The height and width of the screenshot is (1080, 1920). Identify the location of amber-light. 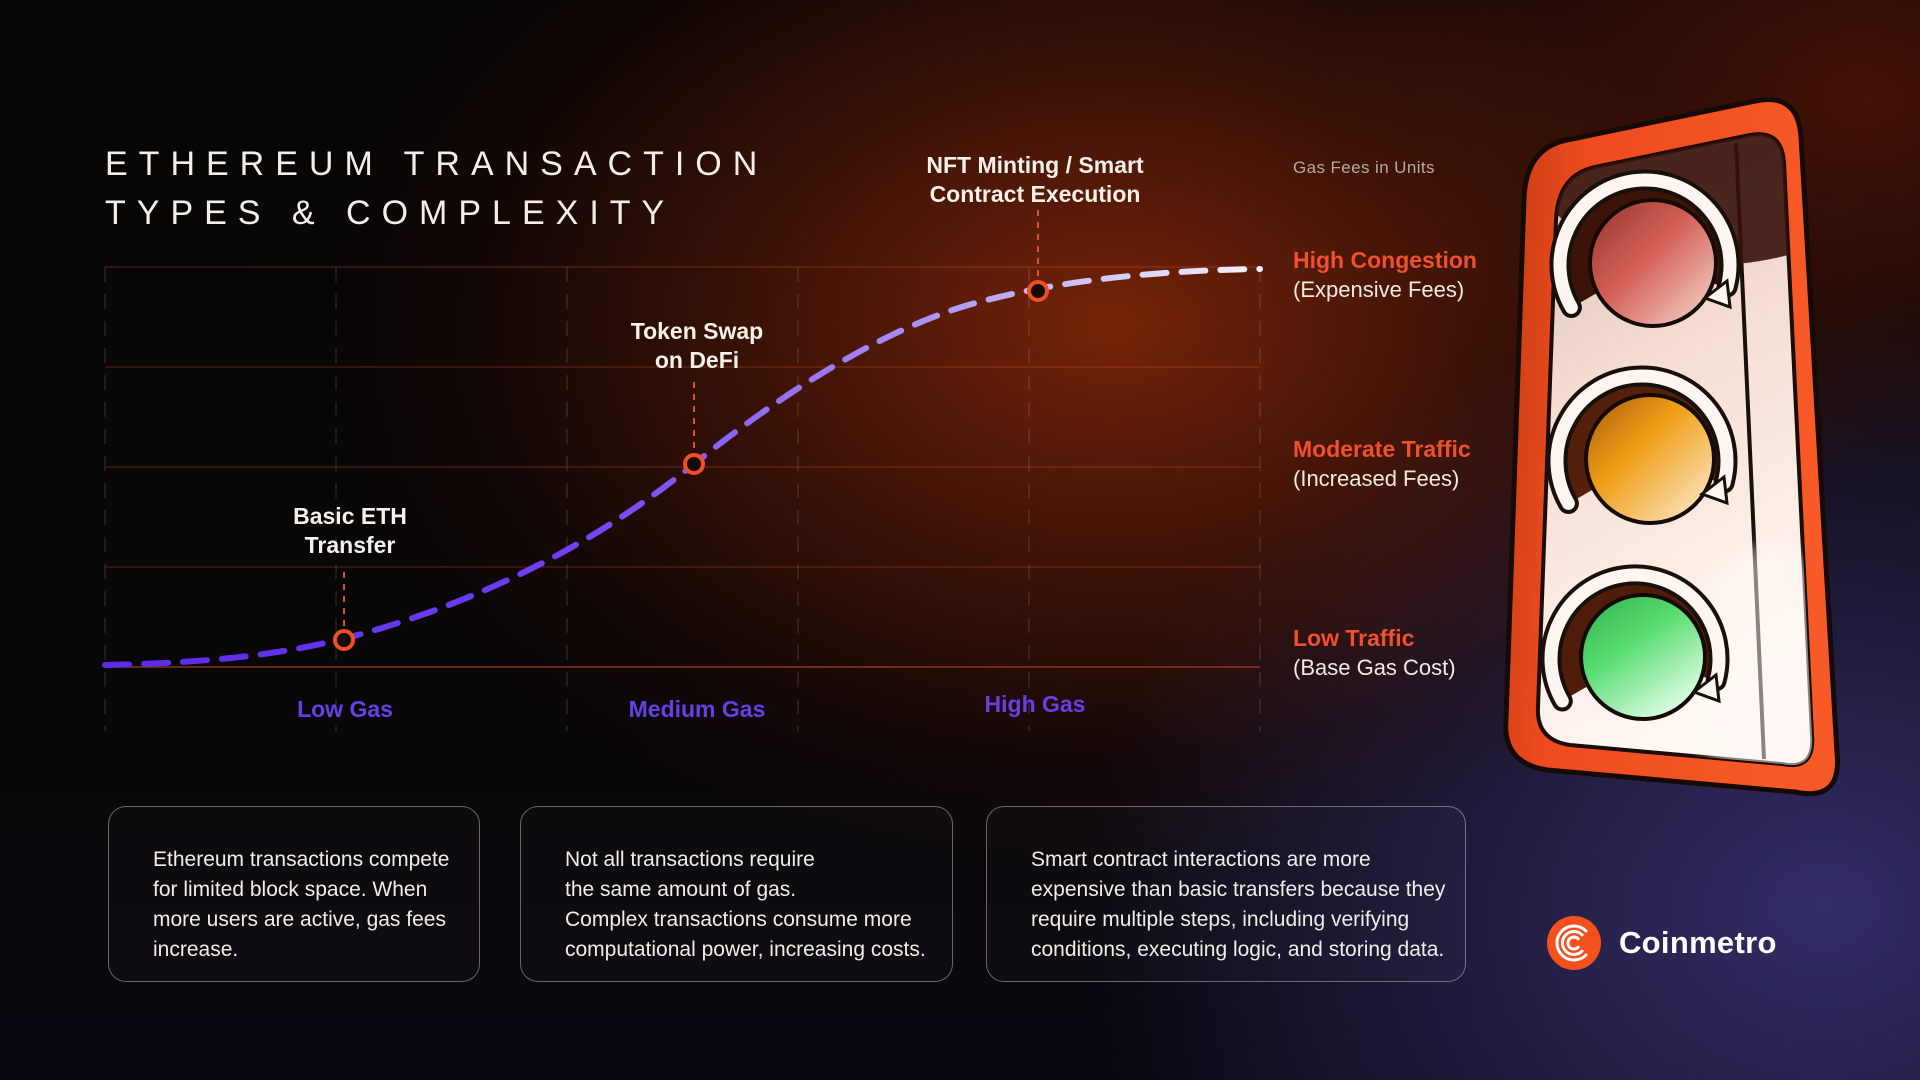
(1642, 445).